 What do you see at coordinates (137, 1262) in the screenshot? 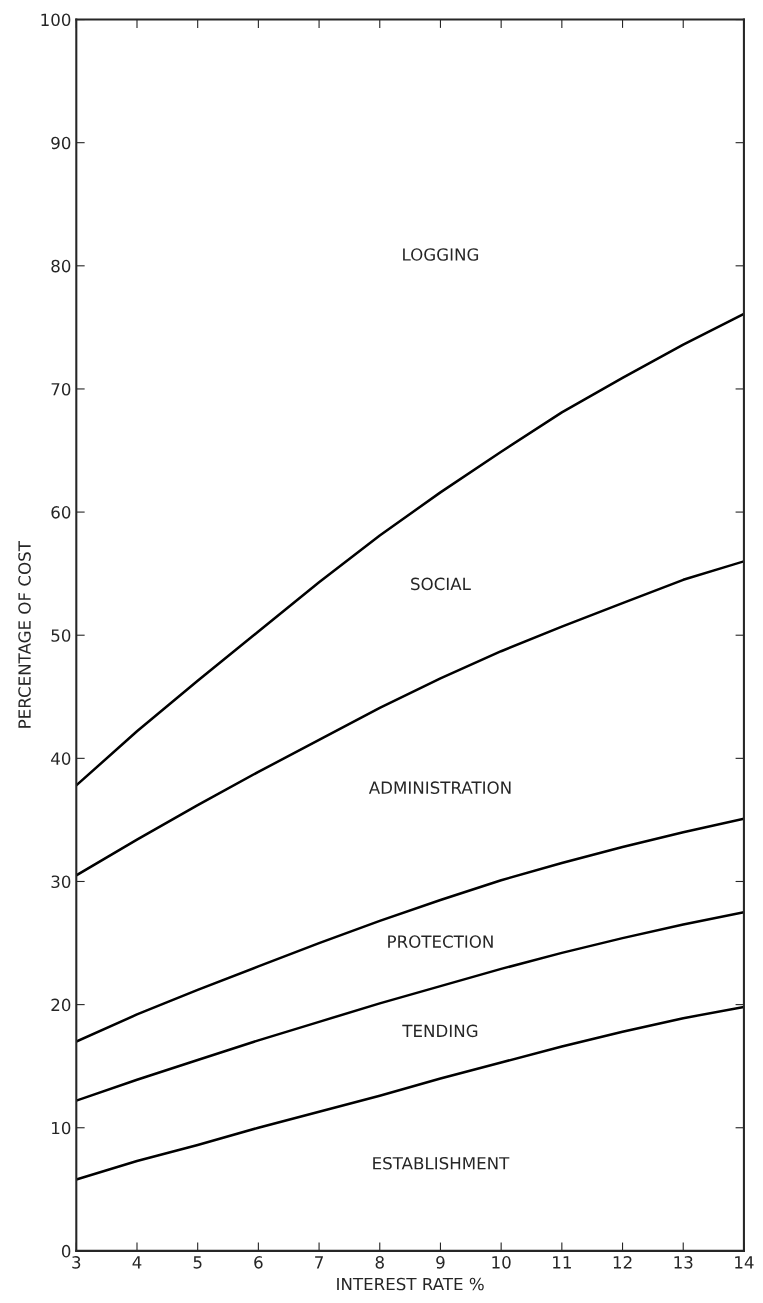
I see `x-tick-label: 4` at bounding box center [137, 1262].